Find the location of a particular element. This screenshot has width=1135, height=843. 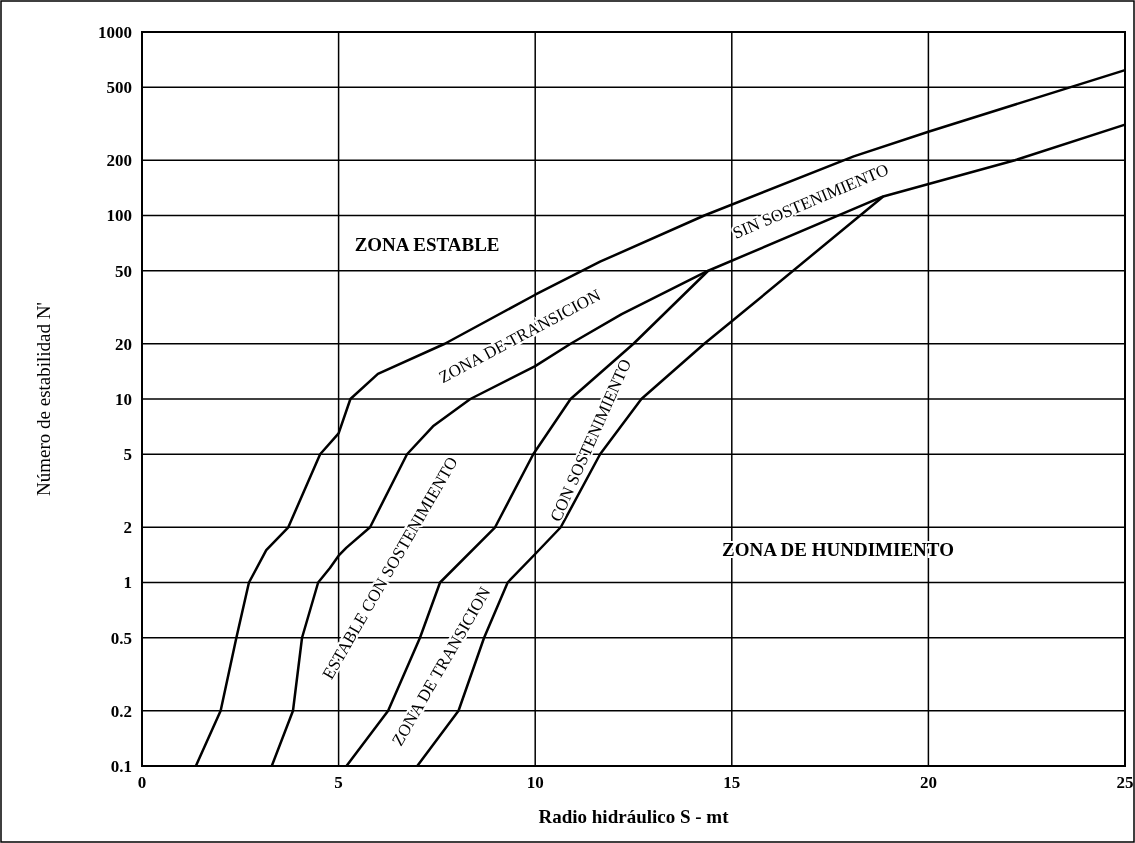

y-tick-label: 50 is located at coordinates (123, 271).